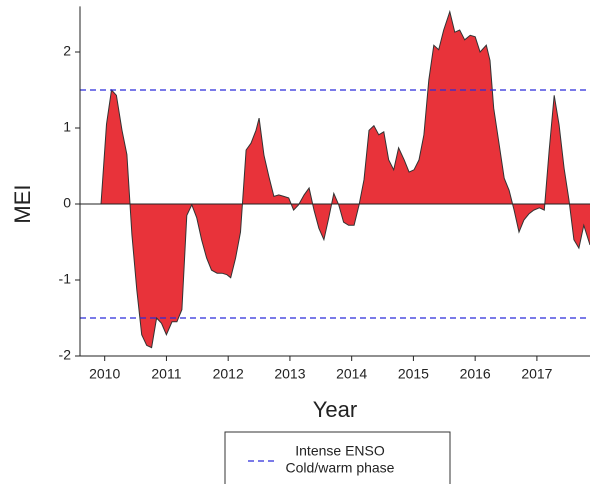 This screenshot has height=484, width=590. Describe the element at coordinates (22, 203) in the screenshot. I see `y-axis-label: MEI` at that location.